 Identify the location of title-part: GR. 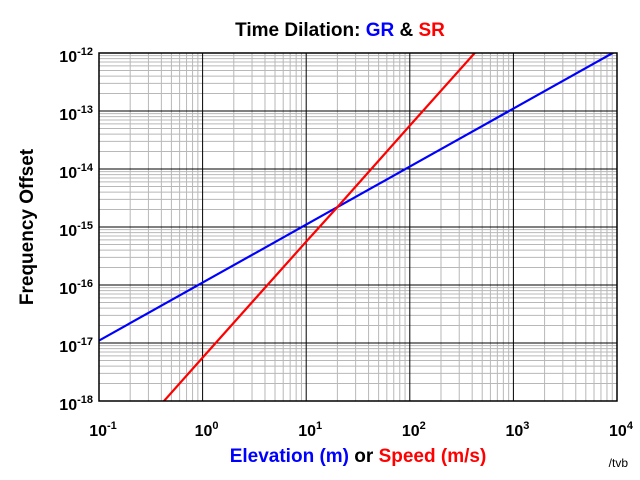
(380, 30).